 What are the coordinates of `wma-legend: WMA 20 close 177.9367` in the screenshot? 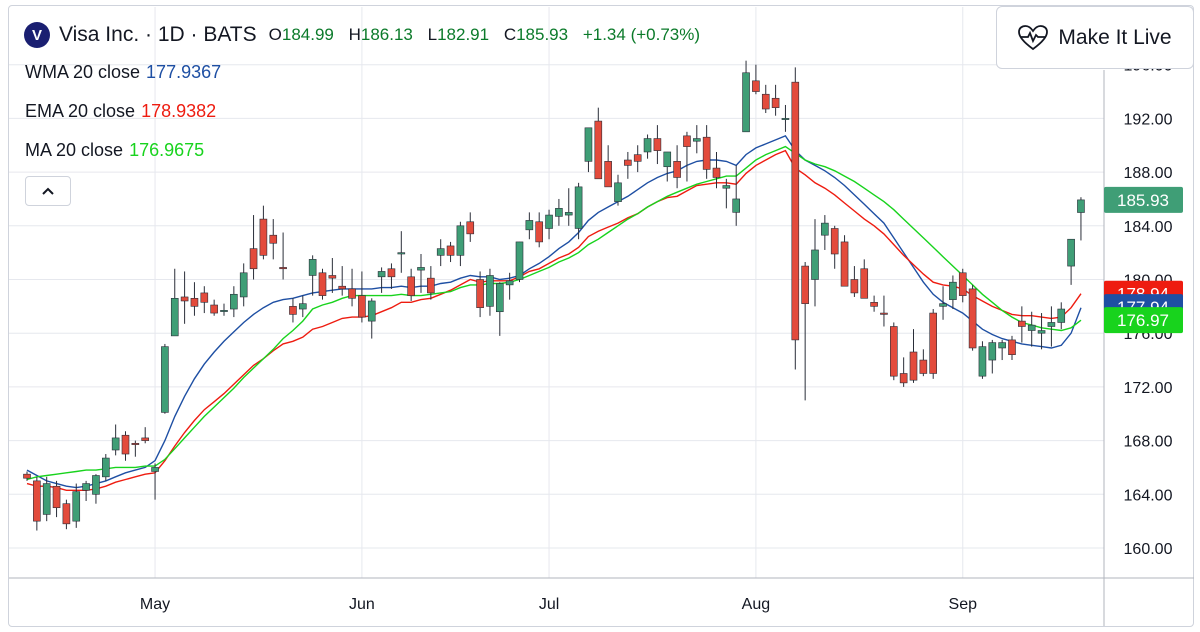 It's located at (123, 72).